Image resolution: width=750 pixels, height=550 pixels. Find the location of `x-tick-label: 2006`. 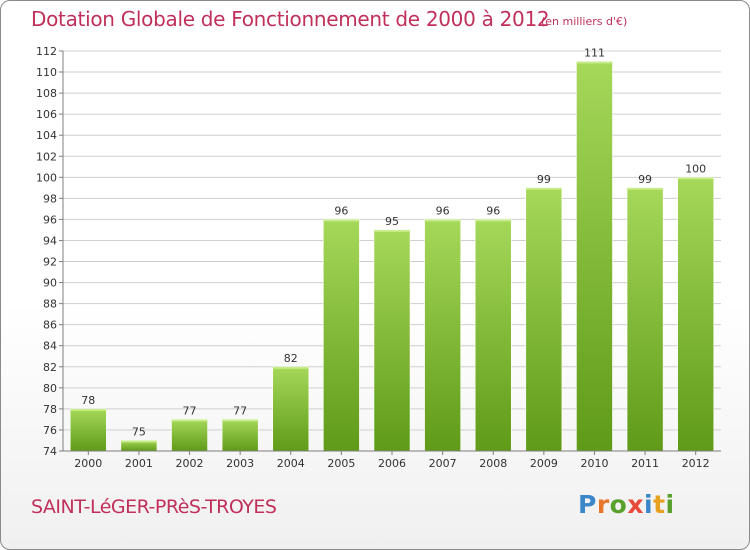

x-tick-label: 2006 is located at coordinates (392, 463).